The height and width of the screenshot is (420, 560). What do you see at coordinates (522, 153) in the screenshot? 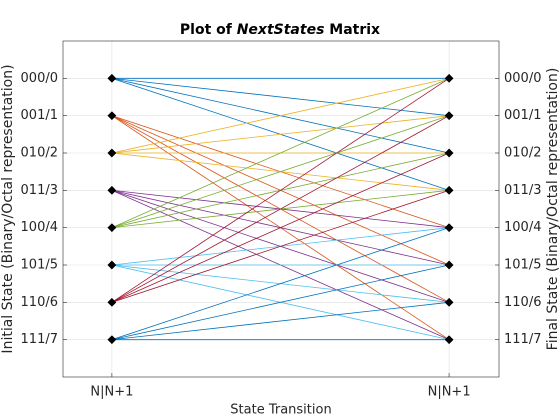
I see `y2-tick-label: 010/2` at bounding box center [522, 153].